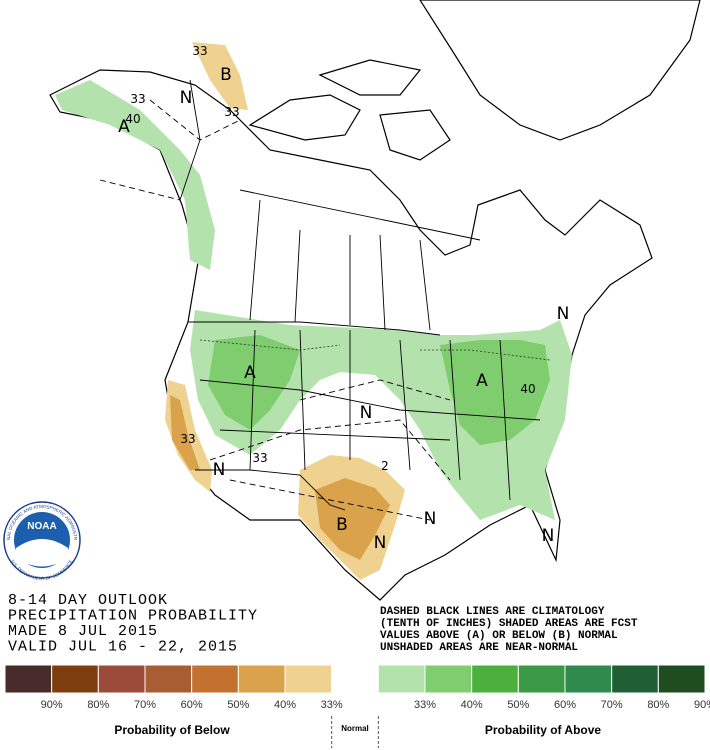  What do you see at coordinates (172, 730) in the screenshot?
I see `legend-below: Probability of Below` at bounding box center [172, 730].